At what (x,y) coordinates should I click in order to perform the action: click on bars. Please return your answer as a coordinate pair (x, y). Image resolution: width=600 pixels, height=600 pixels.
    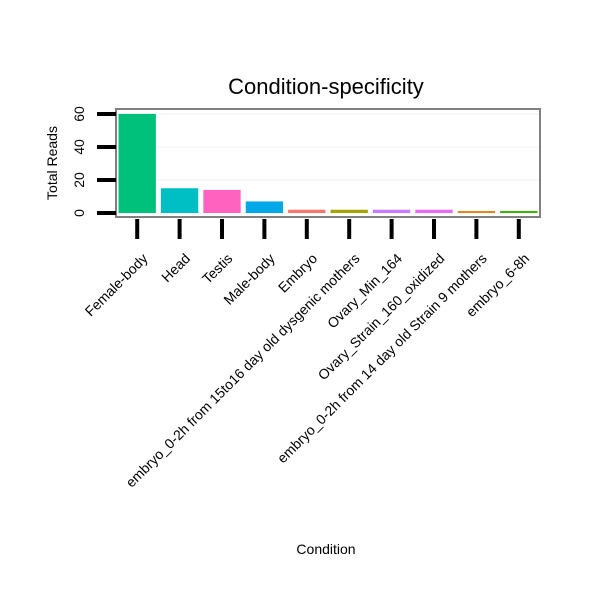
    Looking at the image, I should click on (328, 163).